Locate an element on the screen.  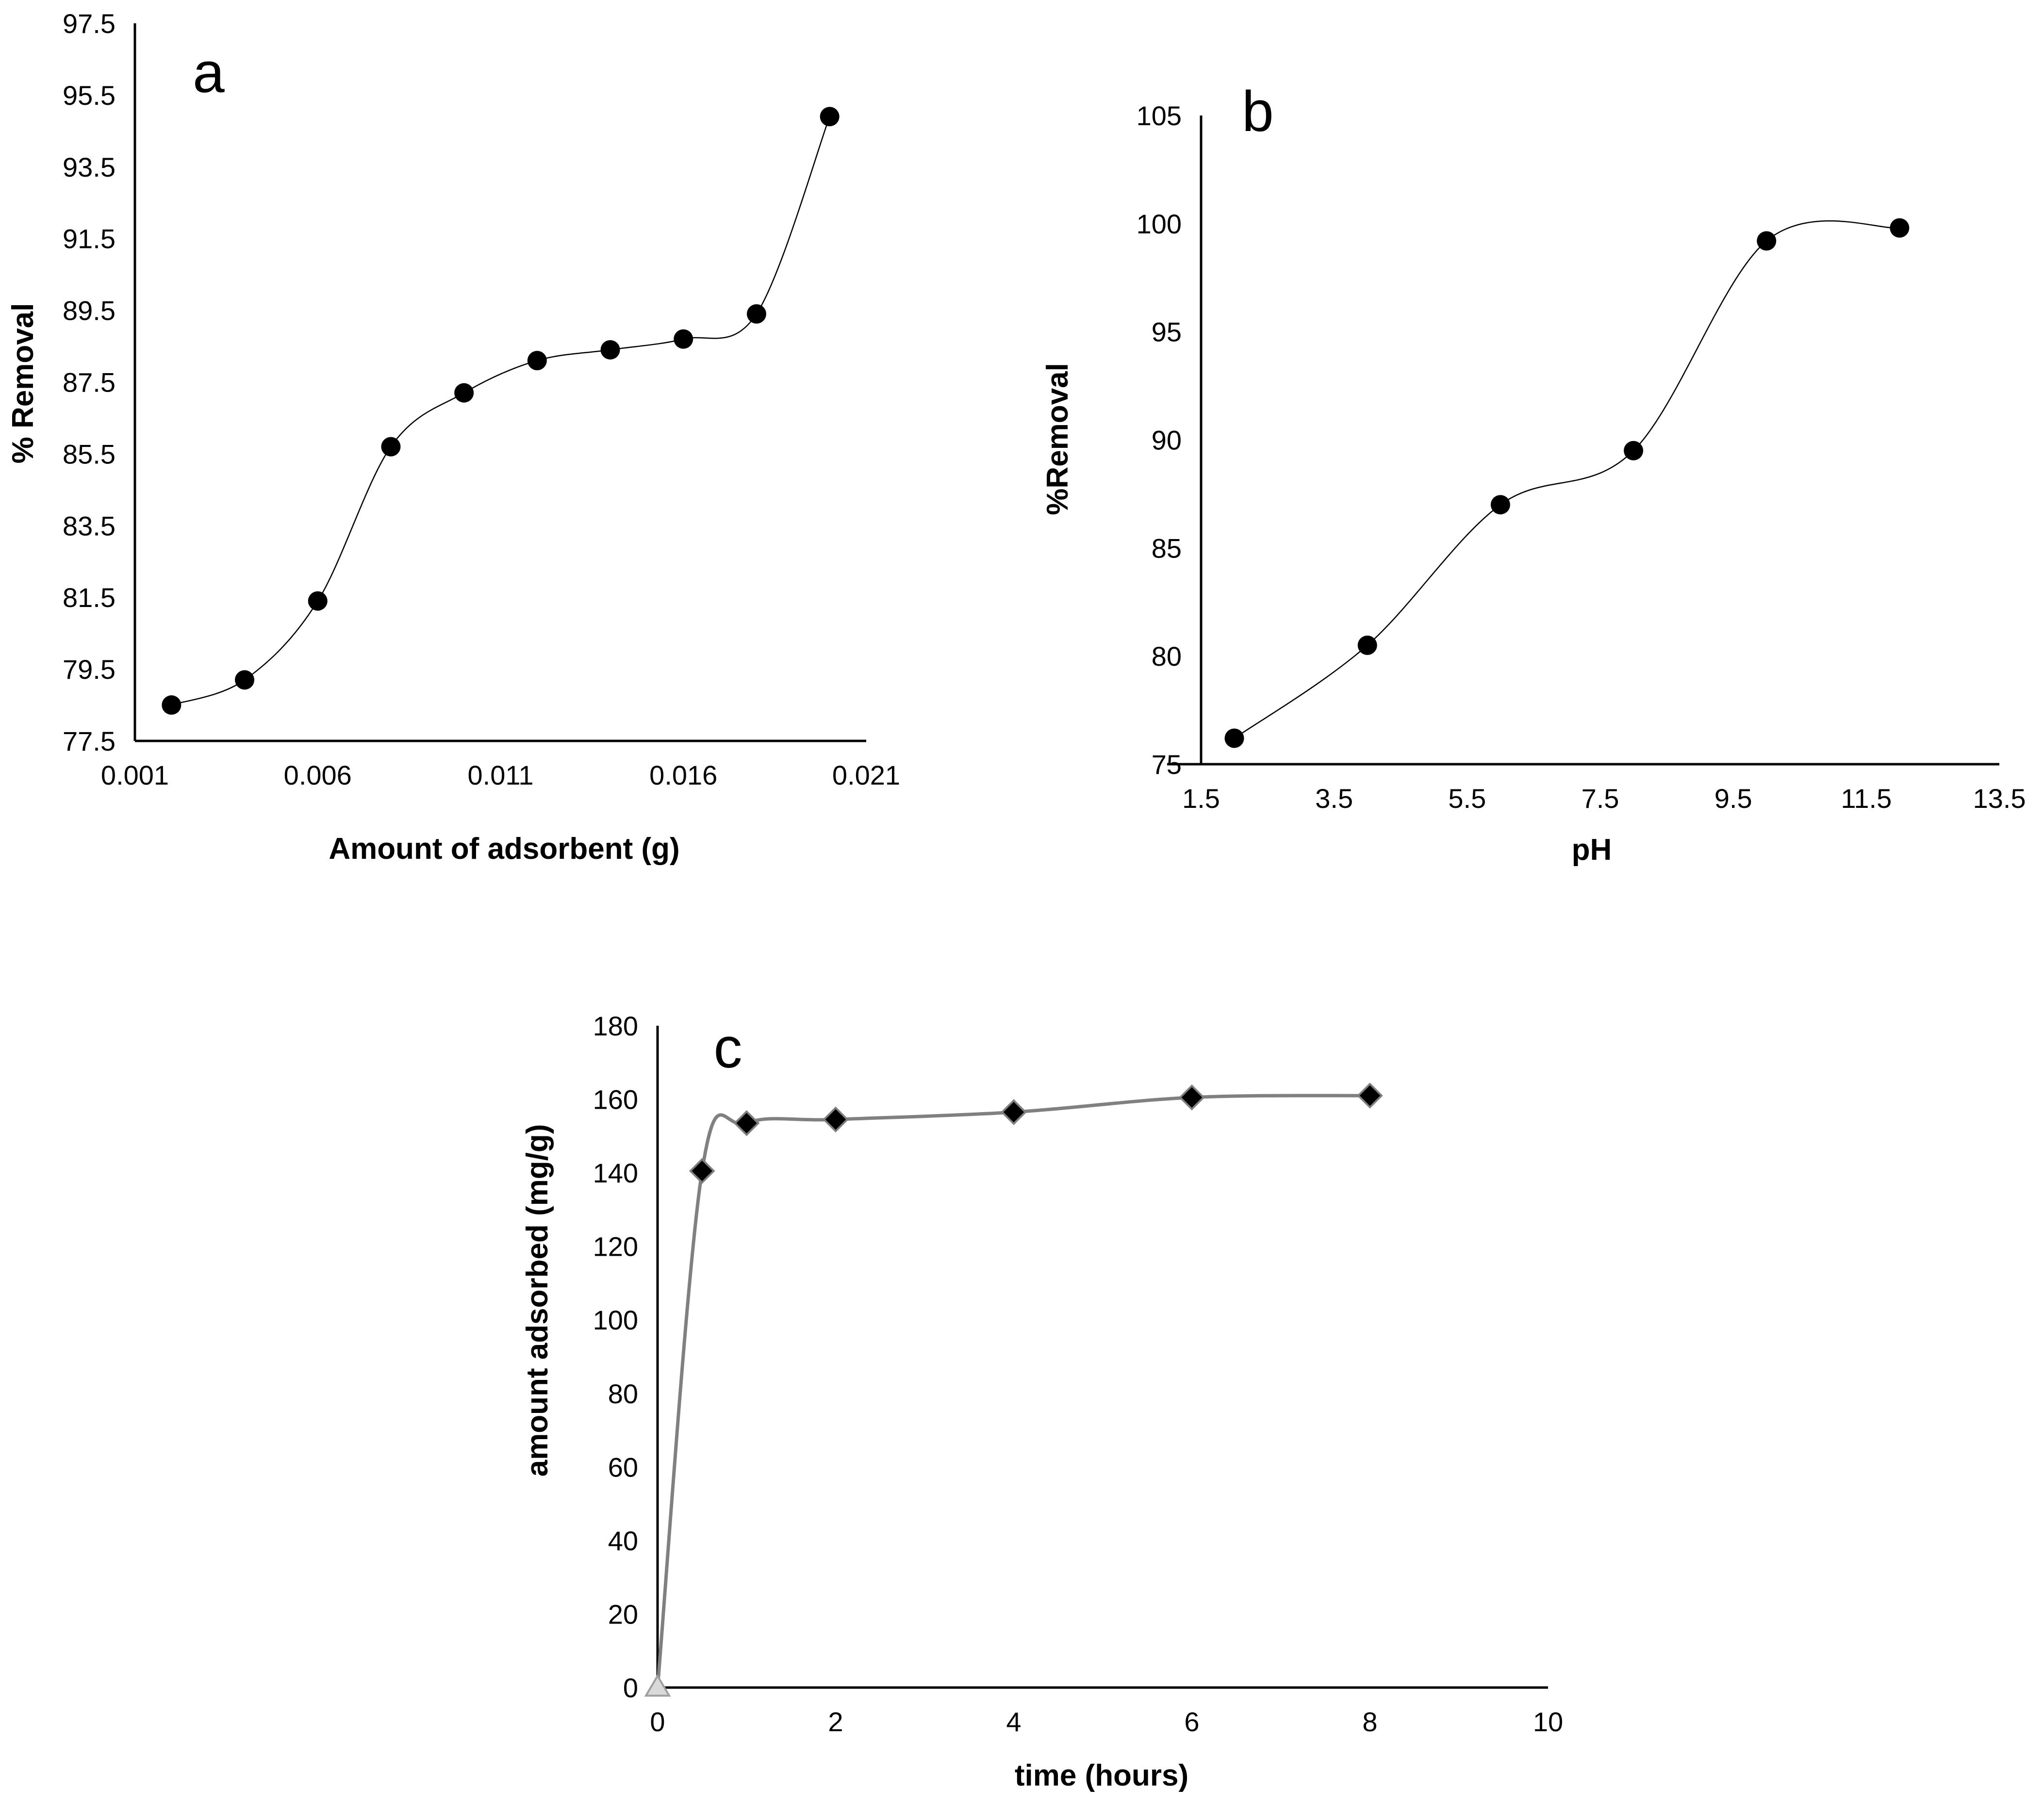
x-tick-label-a: 0.016 is located at coordinates (683, 775).